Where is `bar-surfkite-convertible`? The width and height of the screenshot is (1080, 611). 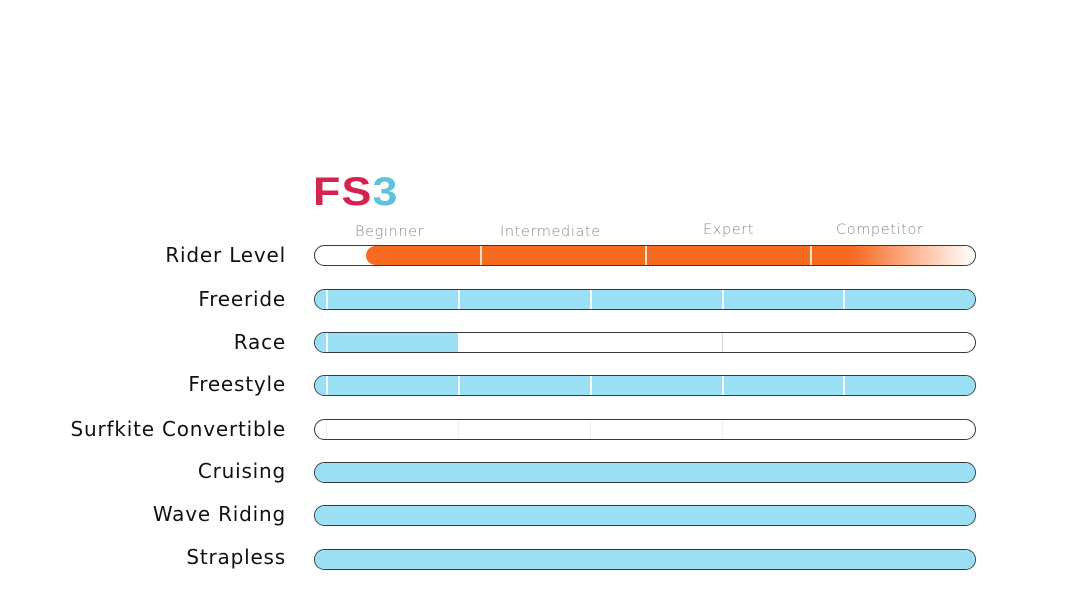
bar-surfkite-convertible is located at coordinates (645, 429).